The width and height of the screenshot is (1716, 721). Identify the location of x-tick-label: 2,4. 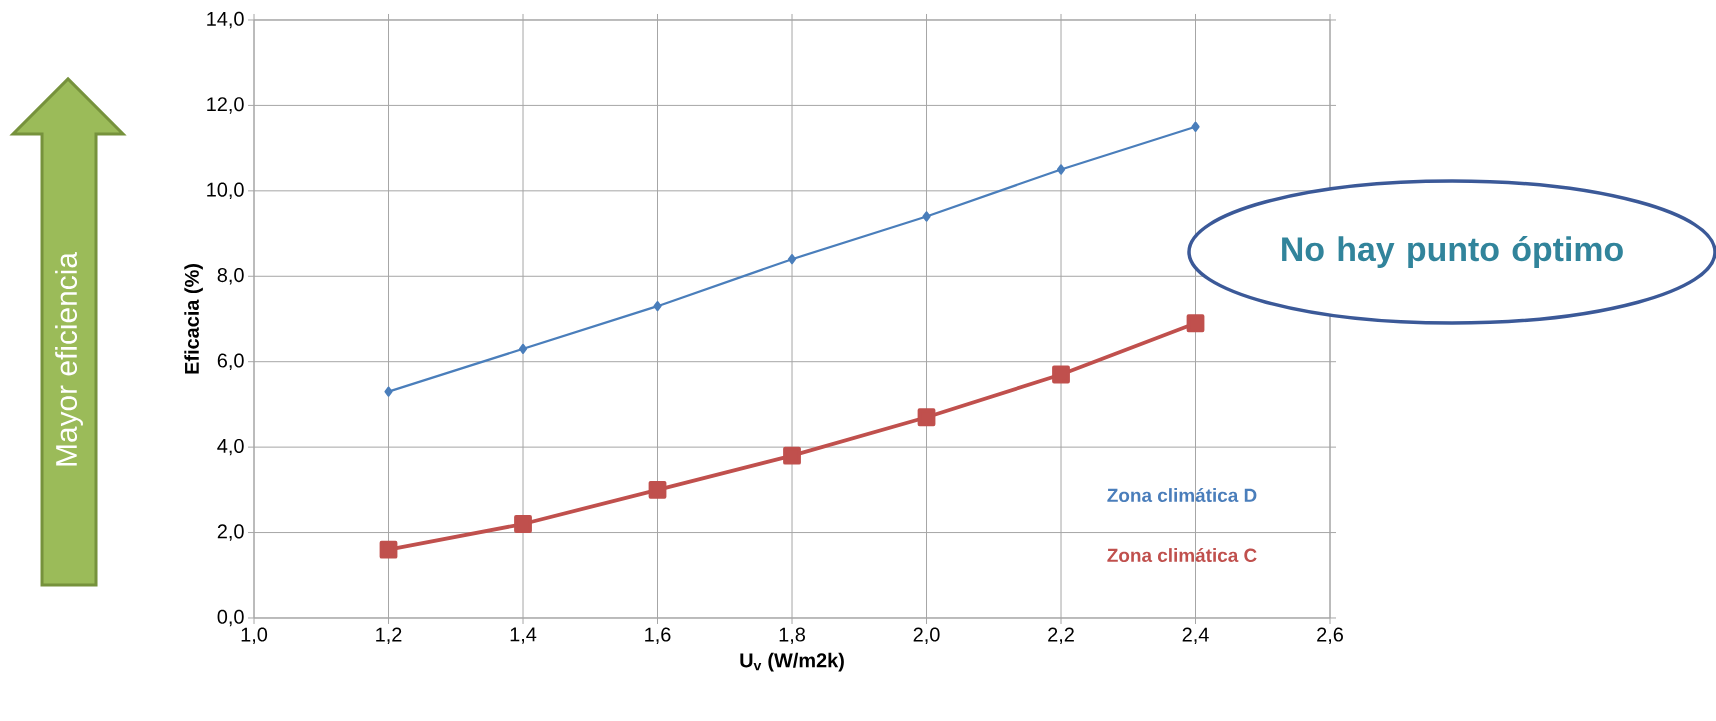
(1195, 635).